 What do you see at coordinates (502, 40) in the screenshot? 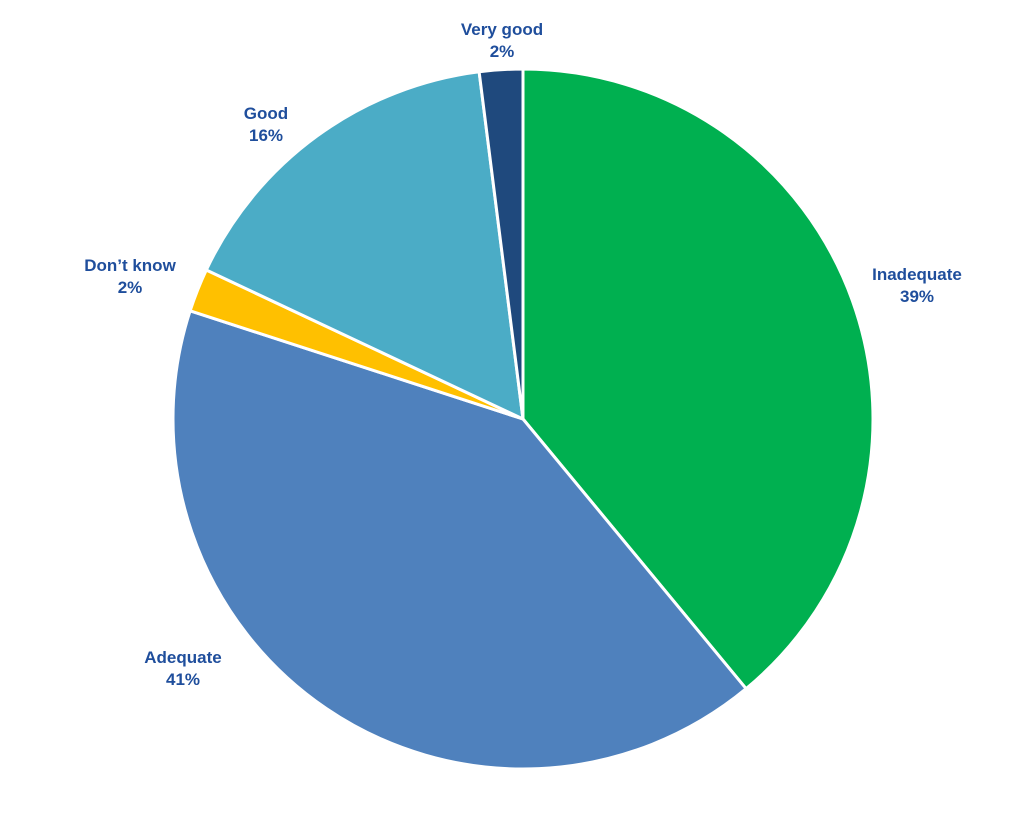
I see `slice-label: Very good 2%` at bounding box center [502, 40].